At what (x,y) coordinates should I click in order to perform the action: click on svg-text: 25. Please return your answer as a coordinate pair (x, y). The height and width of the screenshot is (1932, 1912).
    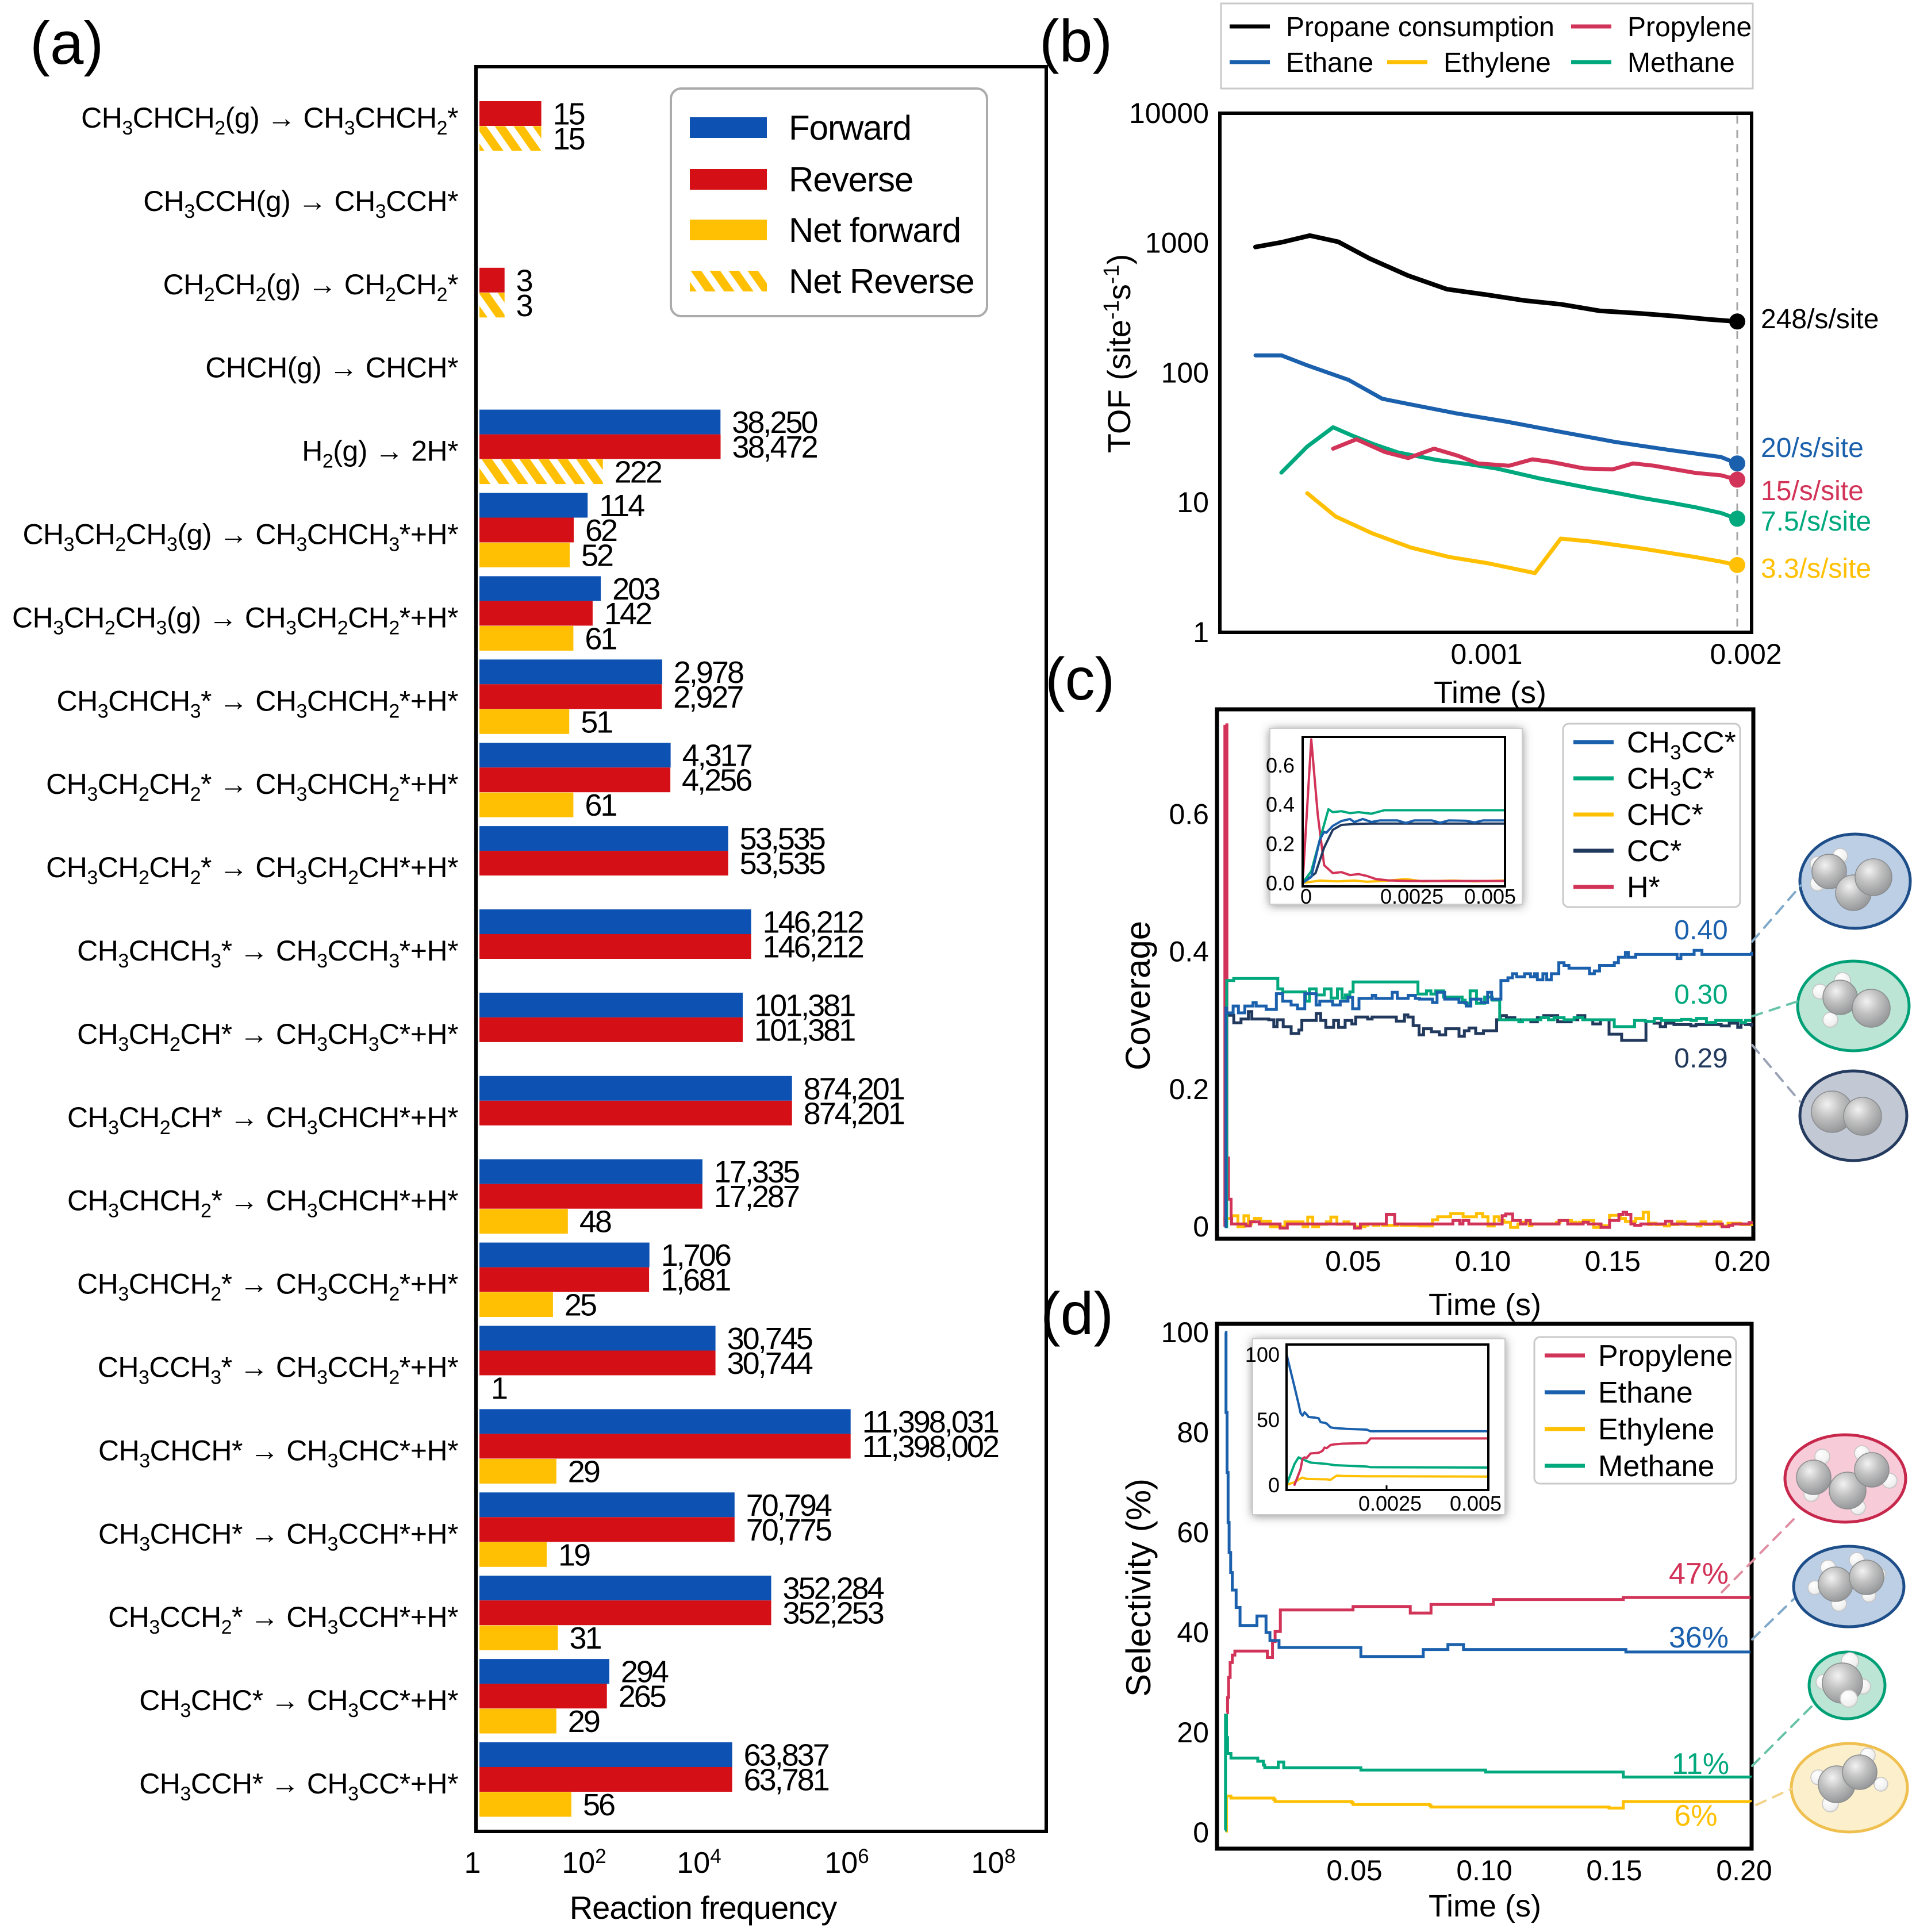
    Looking at the image, I should click on (580, 1305).